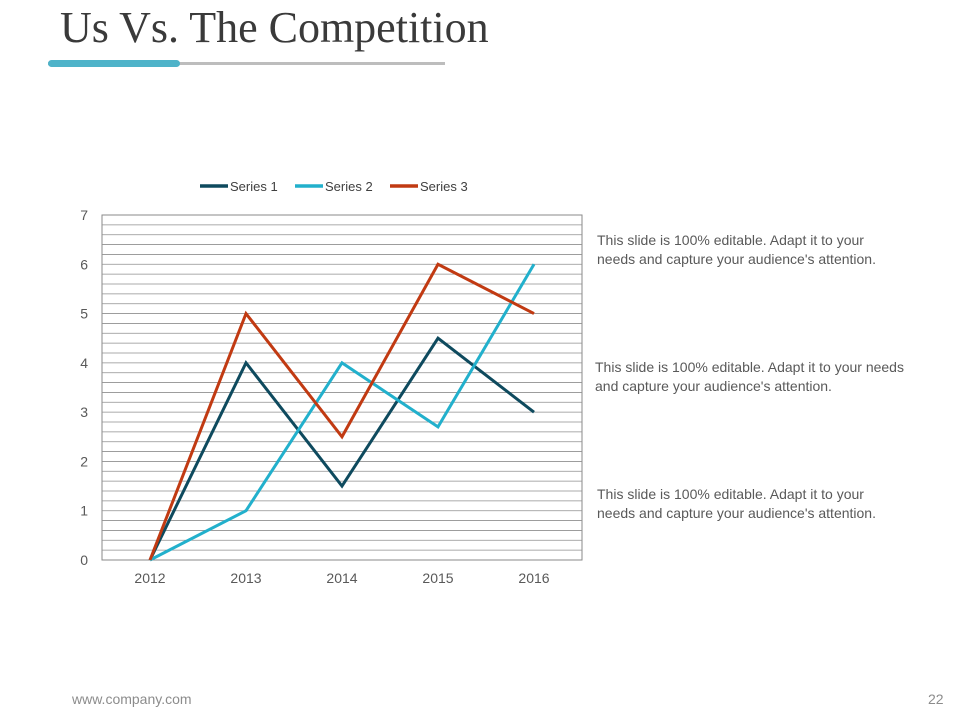  I want to click on x-tick-label: 2014, so click(341, 578).